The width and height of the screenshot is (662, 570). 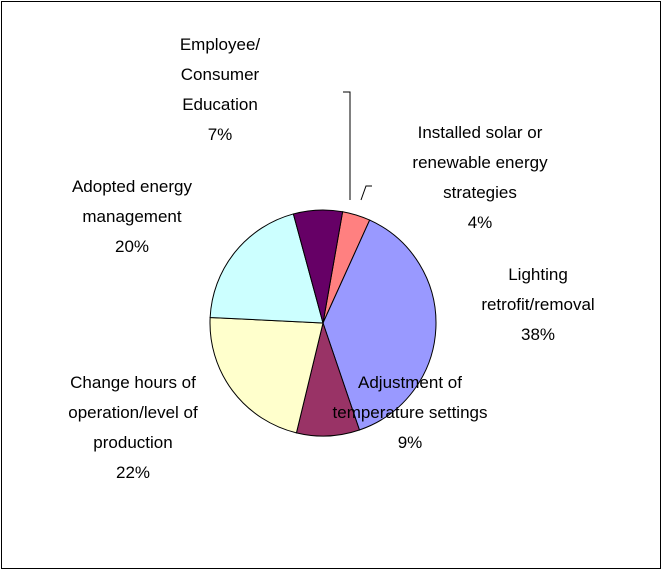 What do you see at coordinates (133, 472) in the screenshot?
I see `value-label: 22%` at bounding box center [133, 472].